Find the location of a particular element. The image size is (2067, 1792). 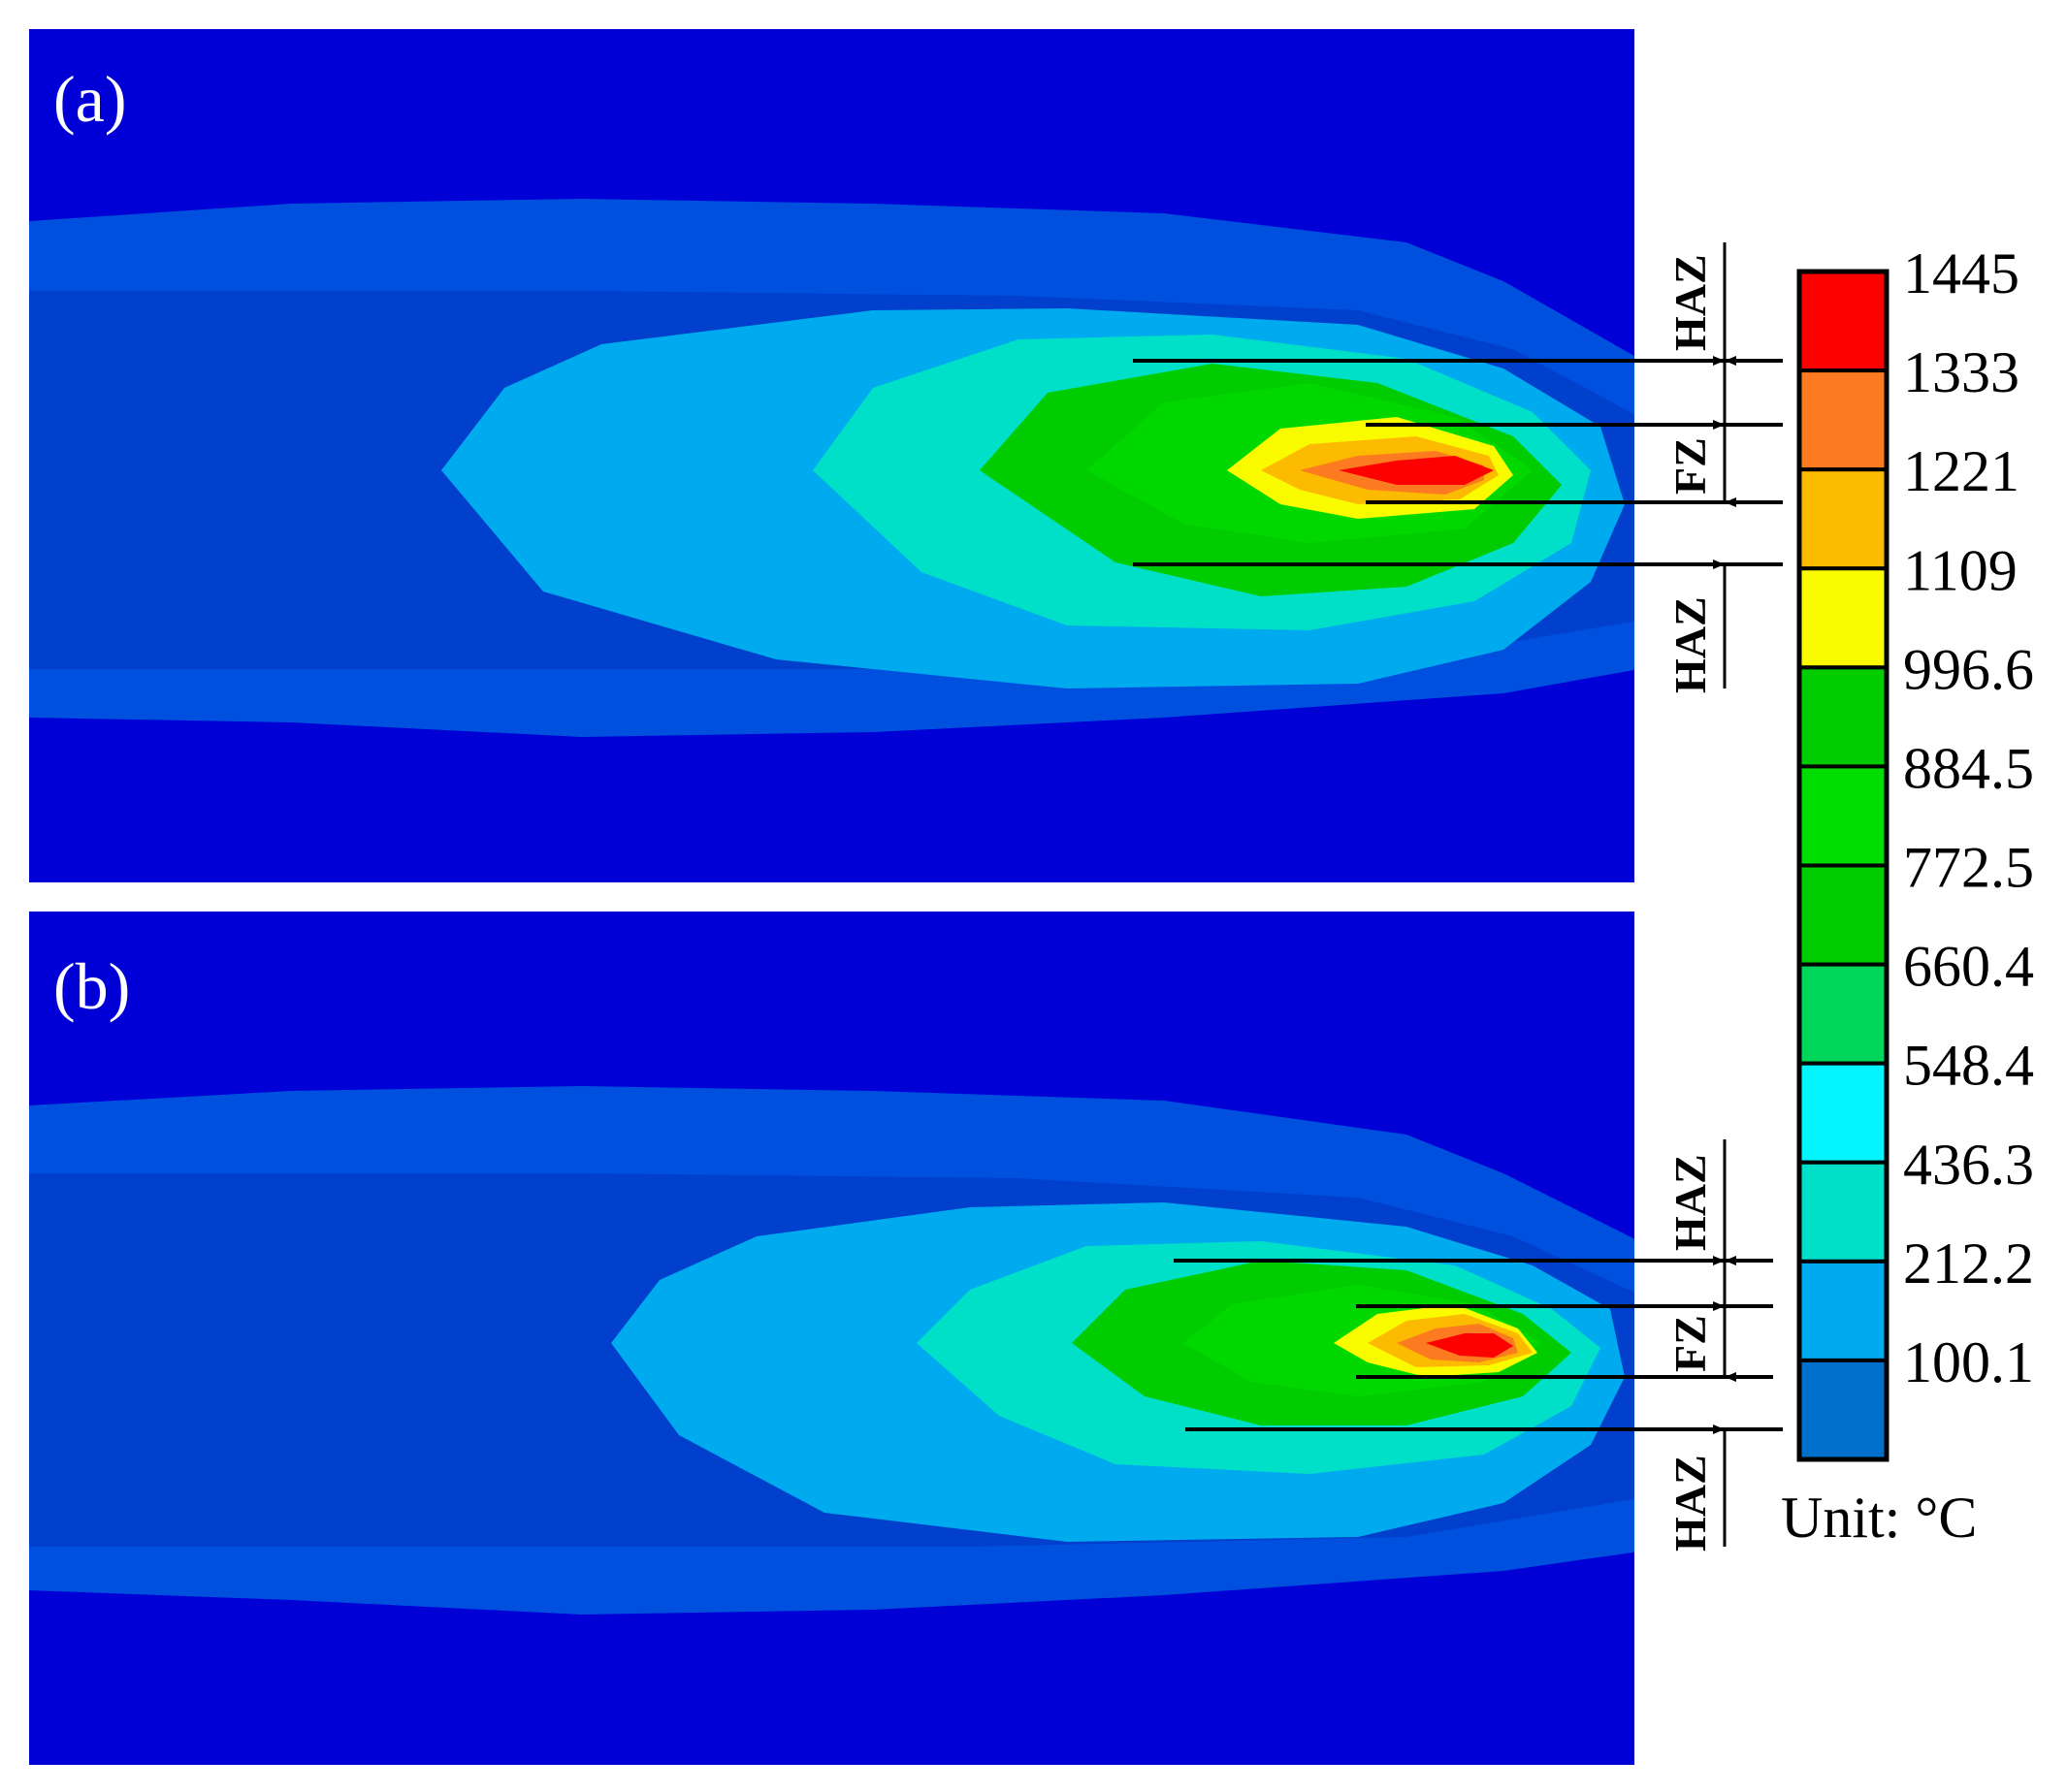

legend-level-label: 660.4 is located at coordinates (1969, 967).